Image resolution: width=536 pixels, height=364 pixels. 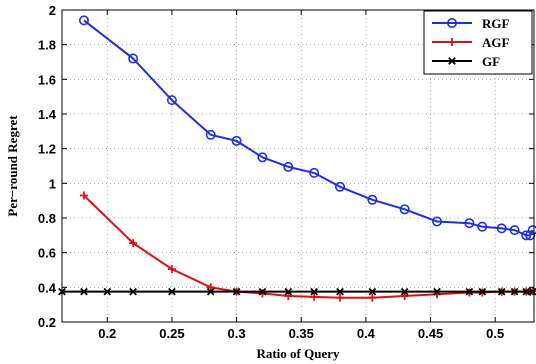 What do you see at coordinates (366, 333) in the screenshot?
I see `x-tick-label: 0.4` at bounding box center [366, 333].